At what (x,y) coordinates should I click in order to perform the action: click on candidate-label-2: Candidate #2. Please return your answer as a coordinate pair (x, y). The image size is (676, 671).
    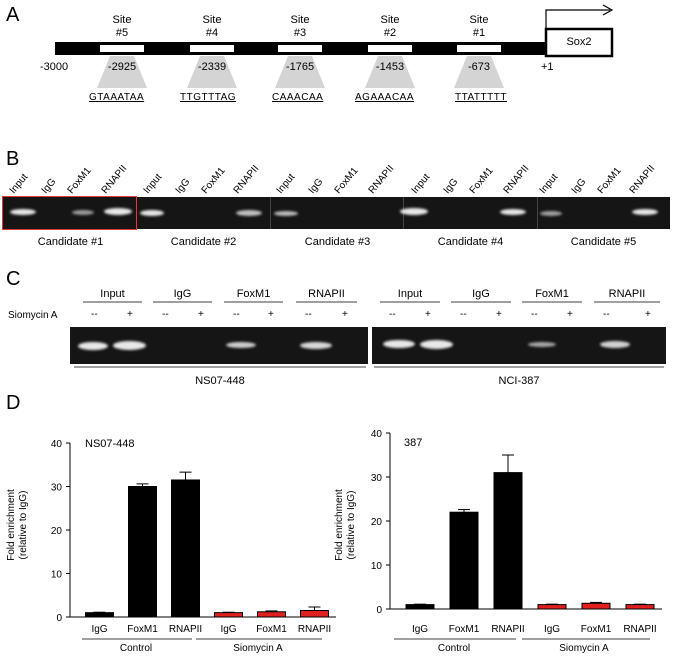
    Looking at the image, I should click on (203, 242).